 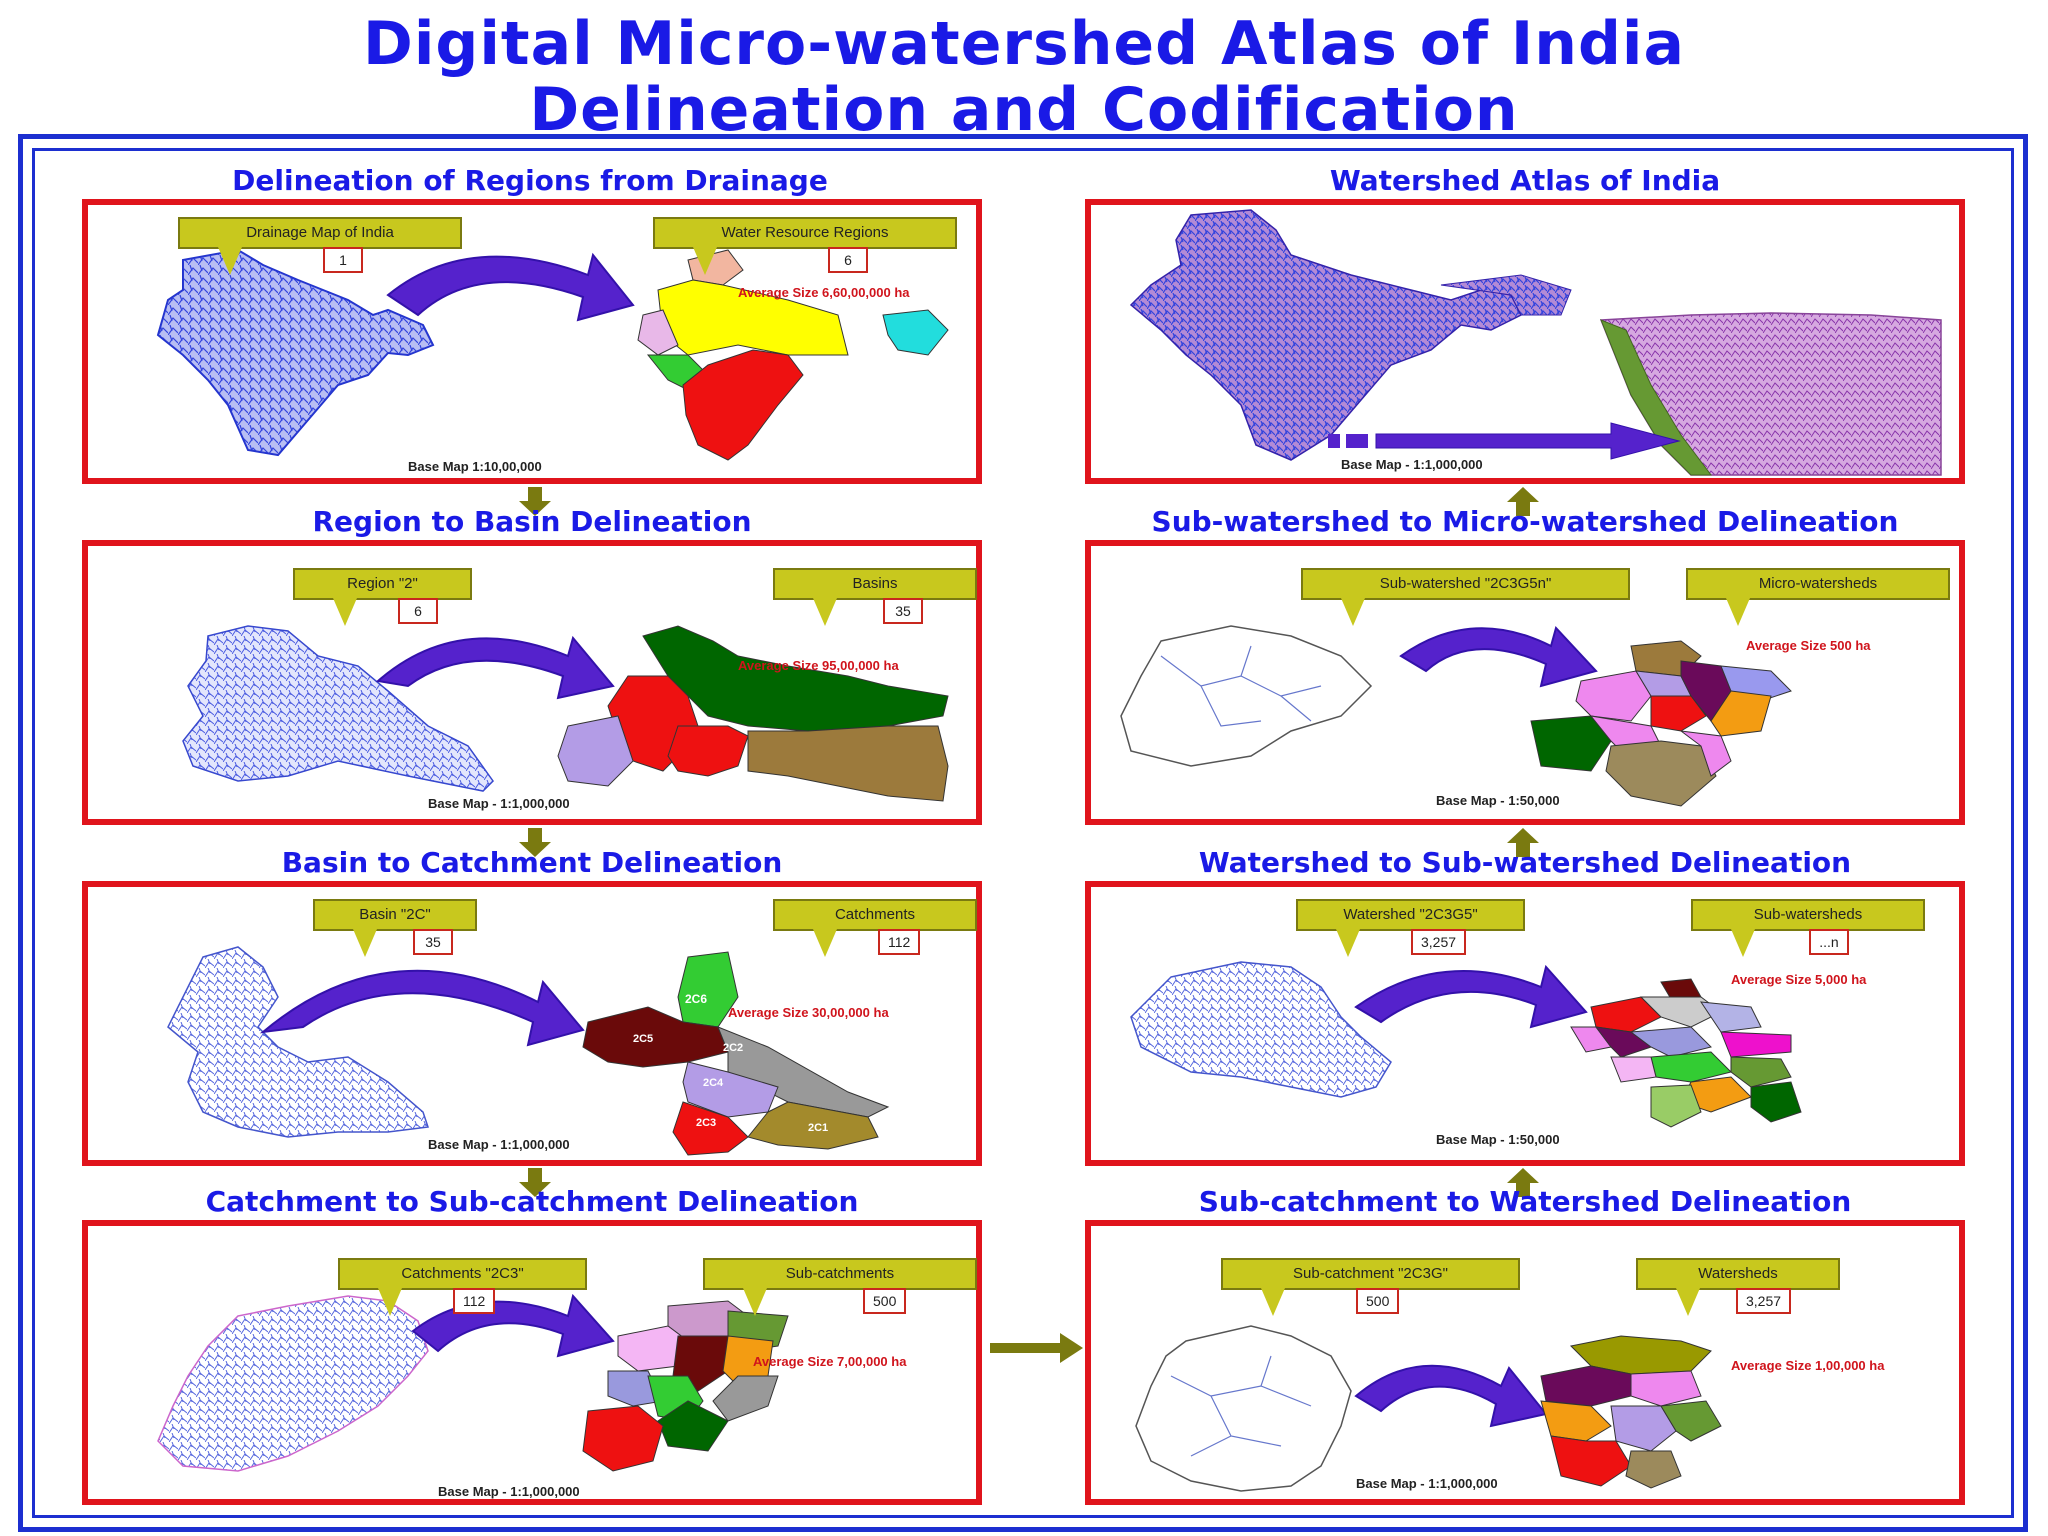 I want to click on count-catchments-2c3: 112, so click(x=474, y=1301).